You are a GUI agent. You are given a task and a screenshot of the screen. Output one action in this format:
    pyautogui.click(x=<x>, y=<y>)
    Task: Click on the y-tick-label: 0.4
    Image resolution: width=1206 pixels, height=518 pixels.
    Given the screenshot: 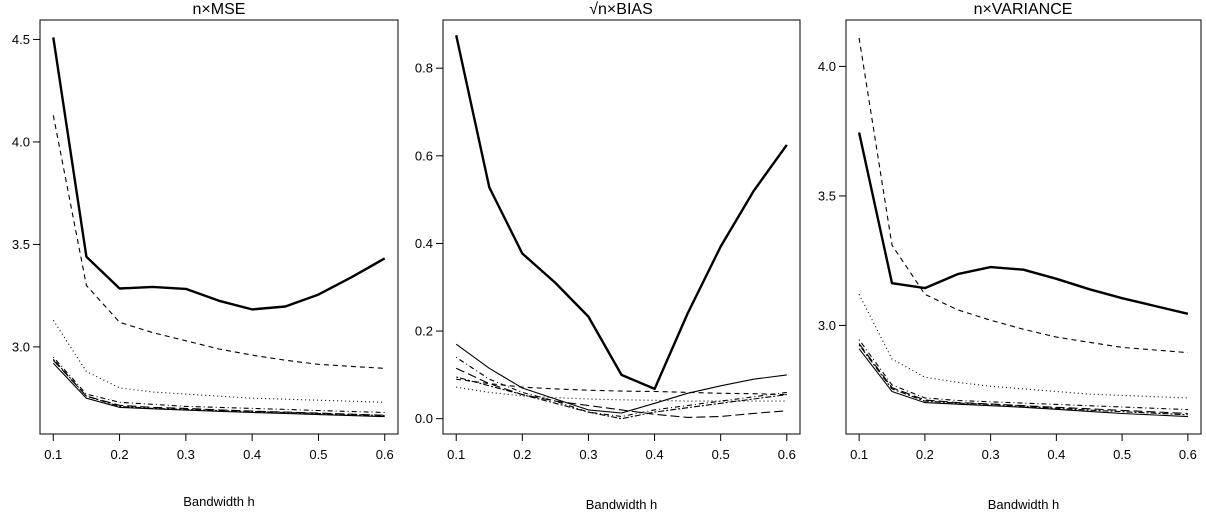 What is the action you would take?
    pyautogui.click(x=424, y=243)
    